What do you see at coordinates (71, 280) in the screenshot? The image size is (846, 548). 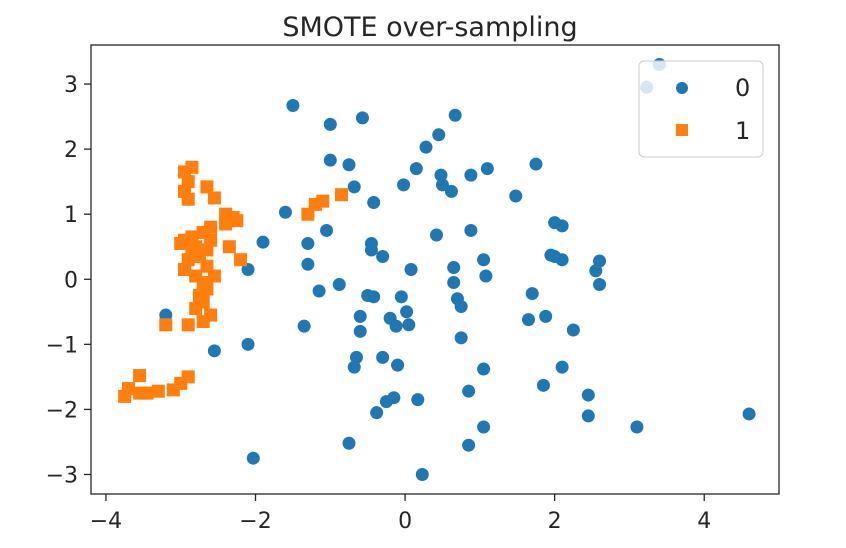 I see `y-tick-label-3: 0` at bounding box center [71, 280].